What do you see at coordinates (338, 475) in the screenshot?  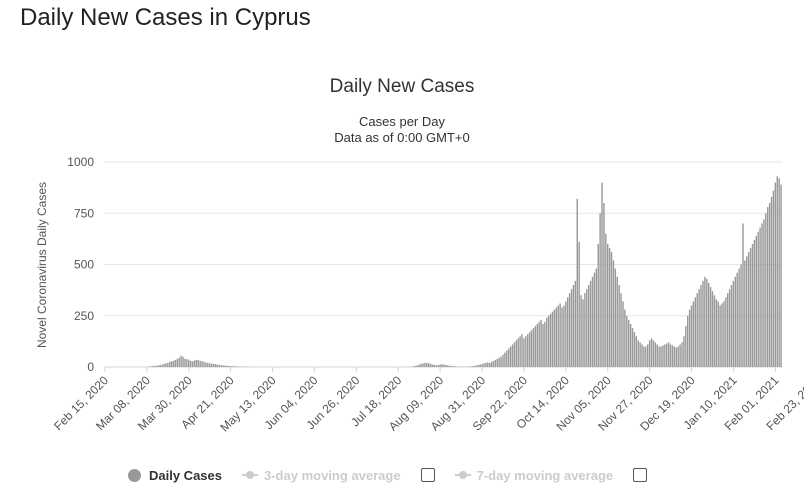 I see `legend-item-3day: 3-day moving average` at bounding box center [338, 475].